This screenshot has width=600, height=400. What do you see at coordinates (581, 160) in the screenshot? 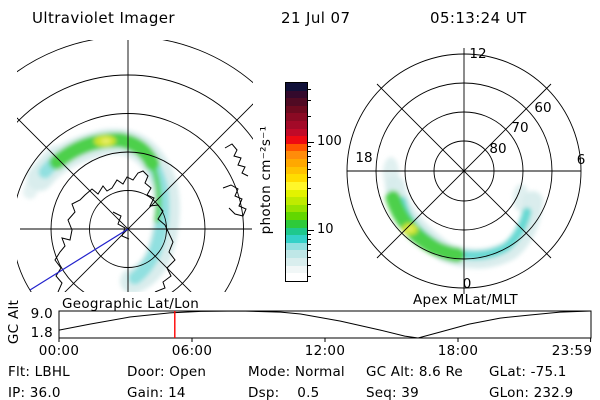
I see `apex-mlt-label-6: 6` at bounding box center [581, 160].